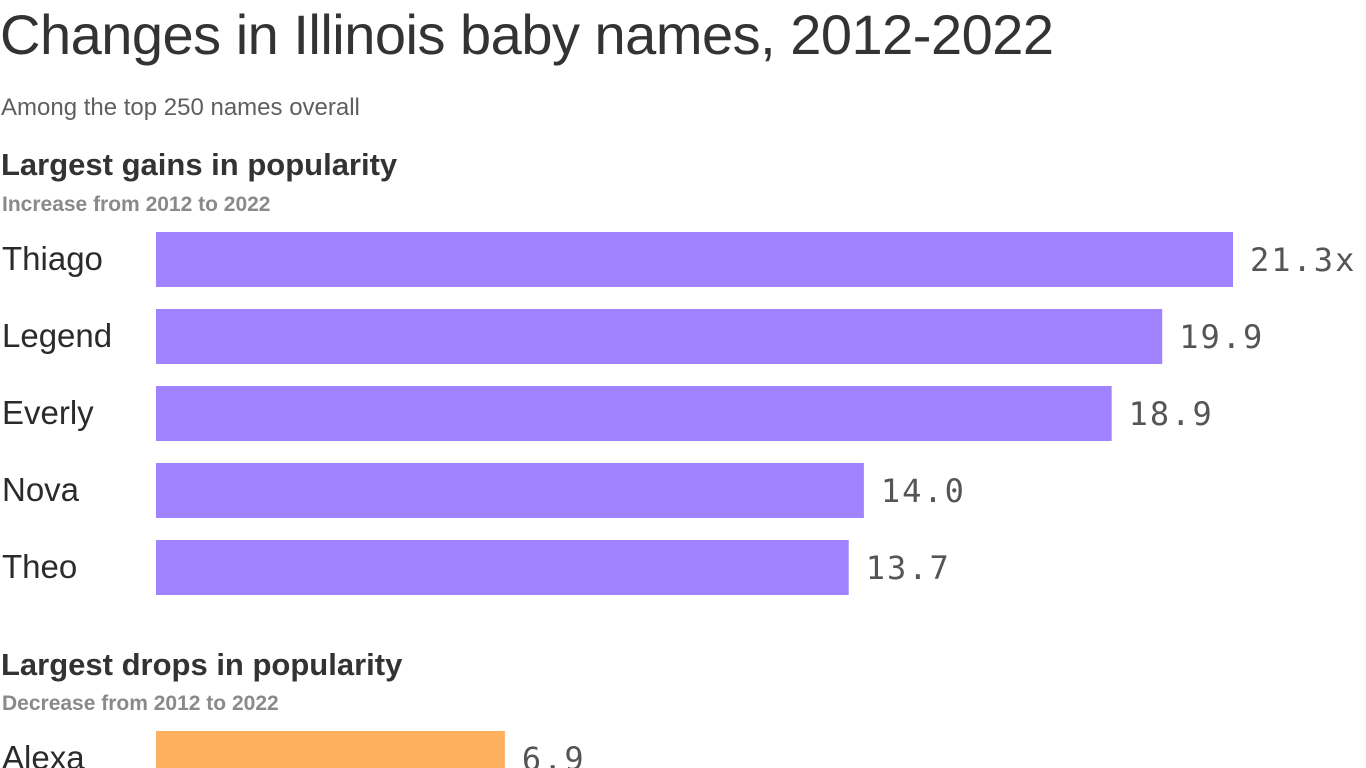 Image resolution: width=1366 pixels, height=768 pixels. What do you see at coordinates (52, 258) in the screenshot?
I see `gains-category-label: Thiago` at bounding box center [52, 258].